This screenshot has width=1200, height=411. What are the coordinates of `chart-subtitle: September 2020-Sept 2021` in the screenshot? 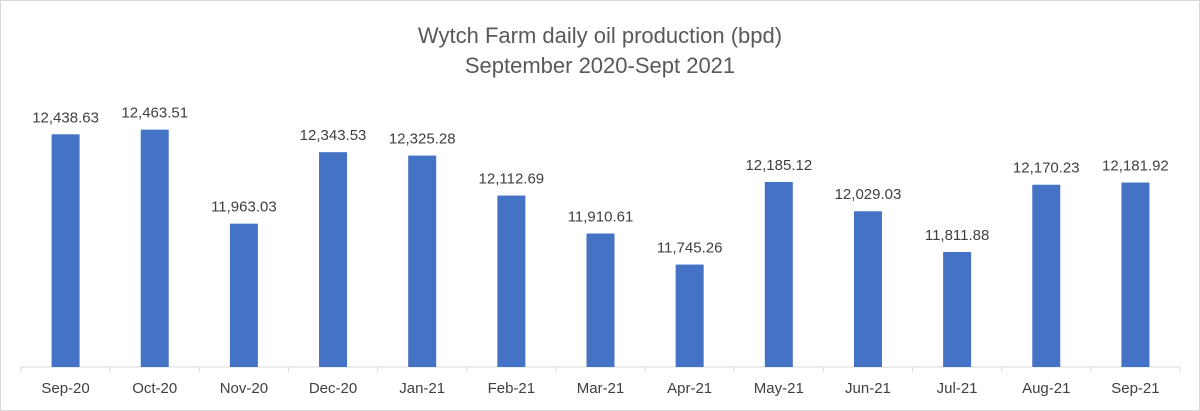 It's located at (600, 65).